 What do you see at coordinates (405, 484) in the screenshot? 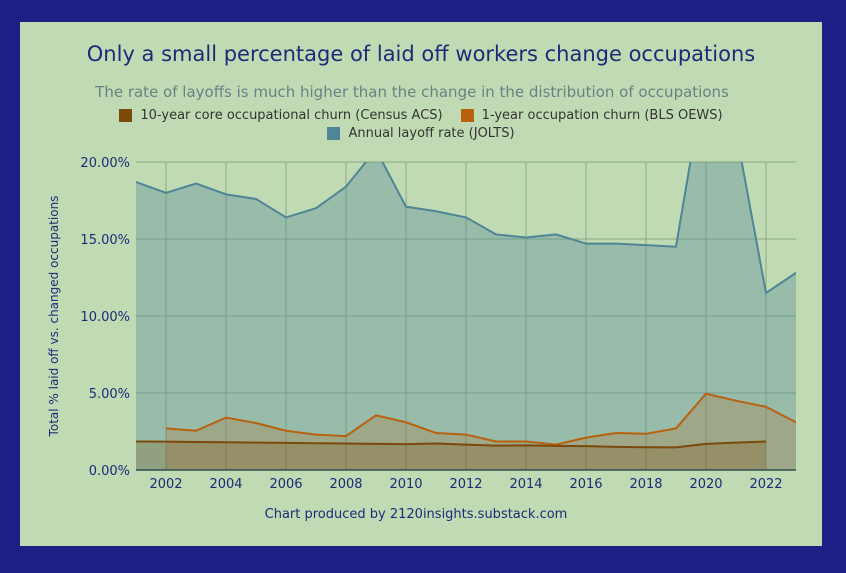
I see `x-tick-label: 2010` at bounding box center [405, 484].